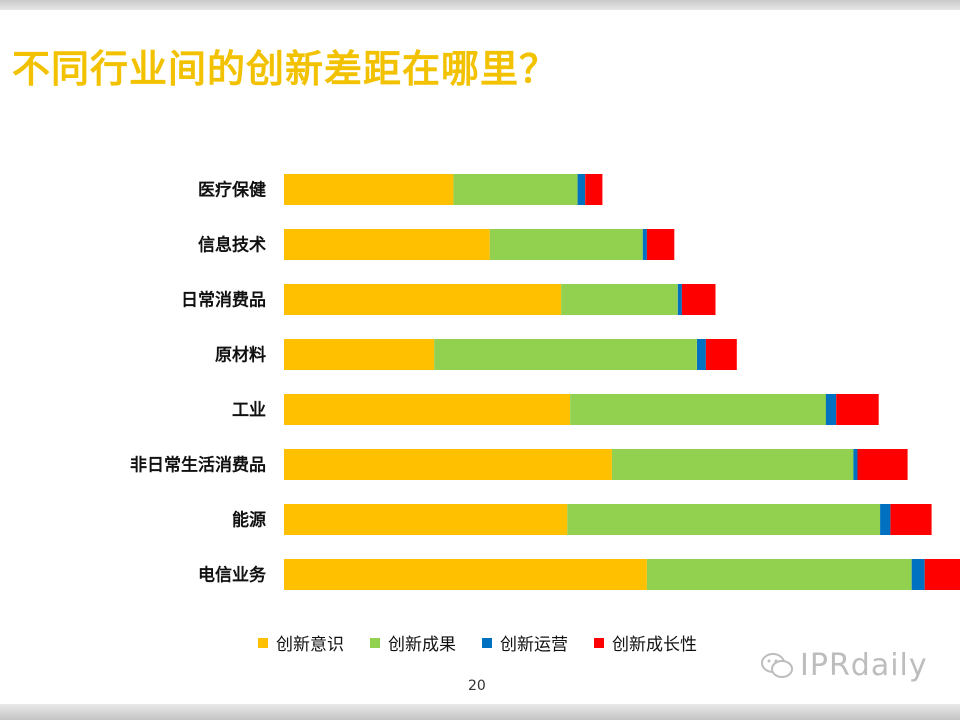  I want to click on legend-label: 创新成果, so click(422, 645).